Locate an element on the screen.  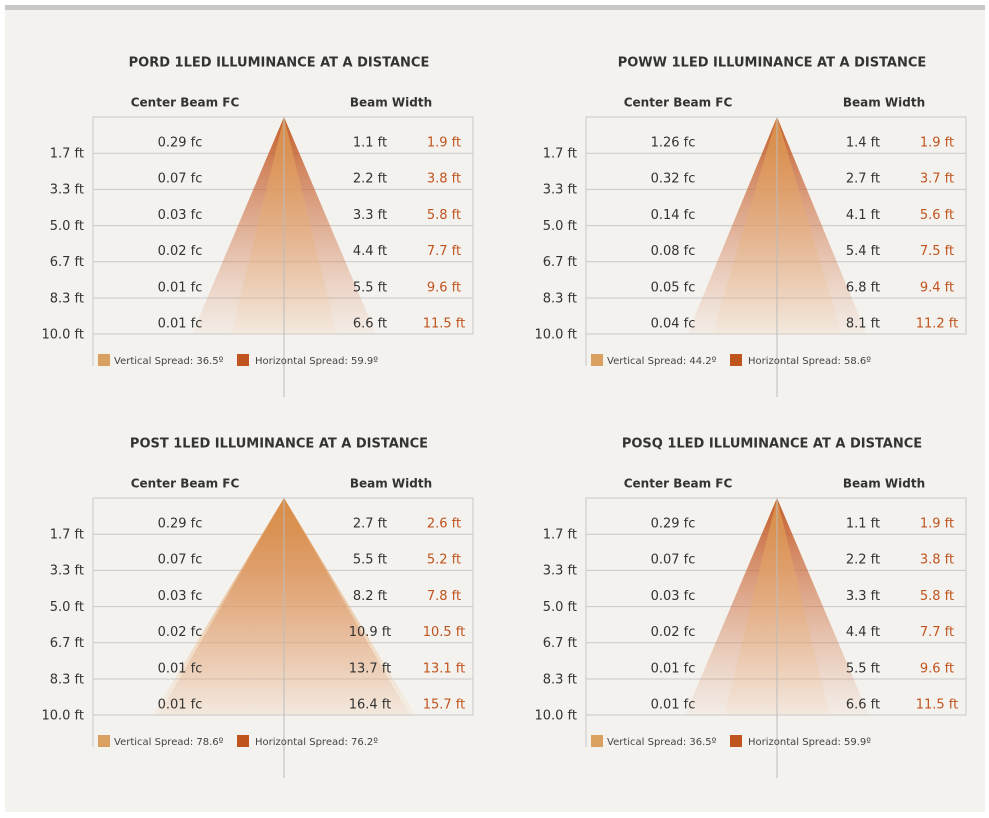
legend-horizontal: Horizontal Spread: 58.6º is located at coordinates (809, 361).